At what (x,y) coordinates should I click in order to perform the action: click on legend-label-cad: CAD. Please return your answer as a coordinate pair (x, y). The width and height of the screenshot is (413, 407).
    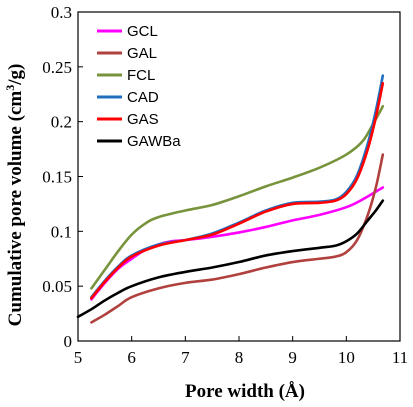
    Looking at the image, I should click on (143, 97).